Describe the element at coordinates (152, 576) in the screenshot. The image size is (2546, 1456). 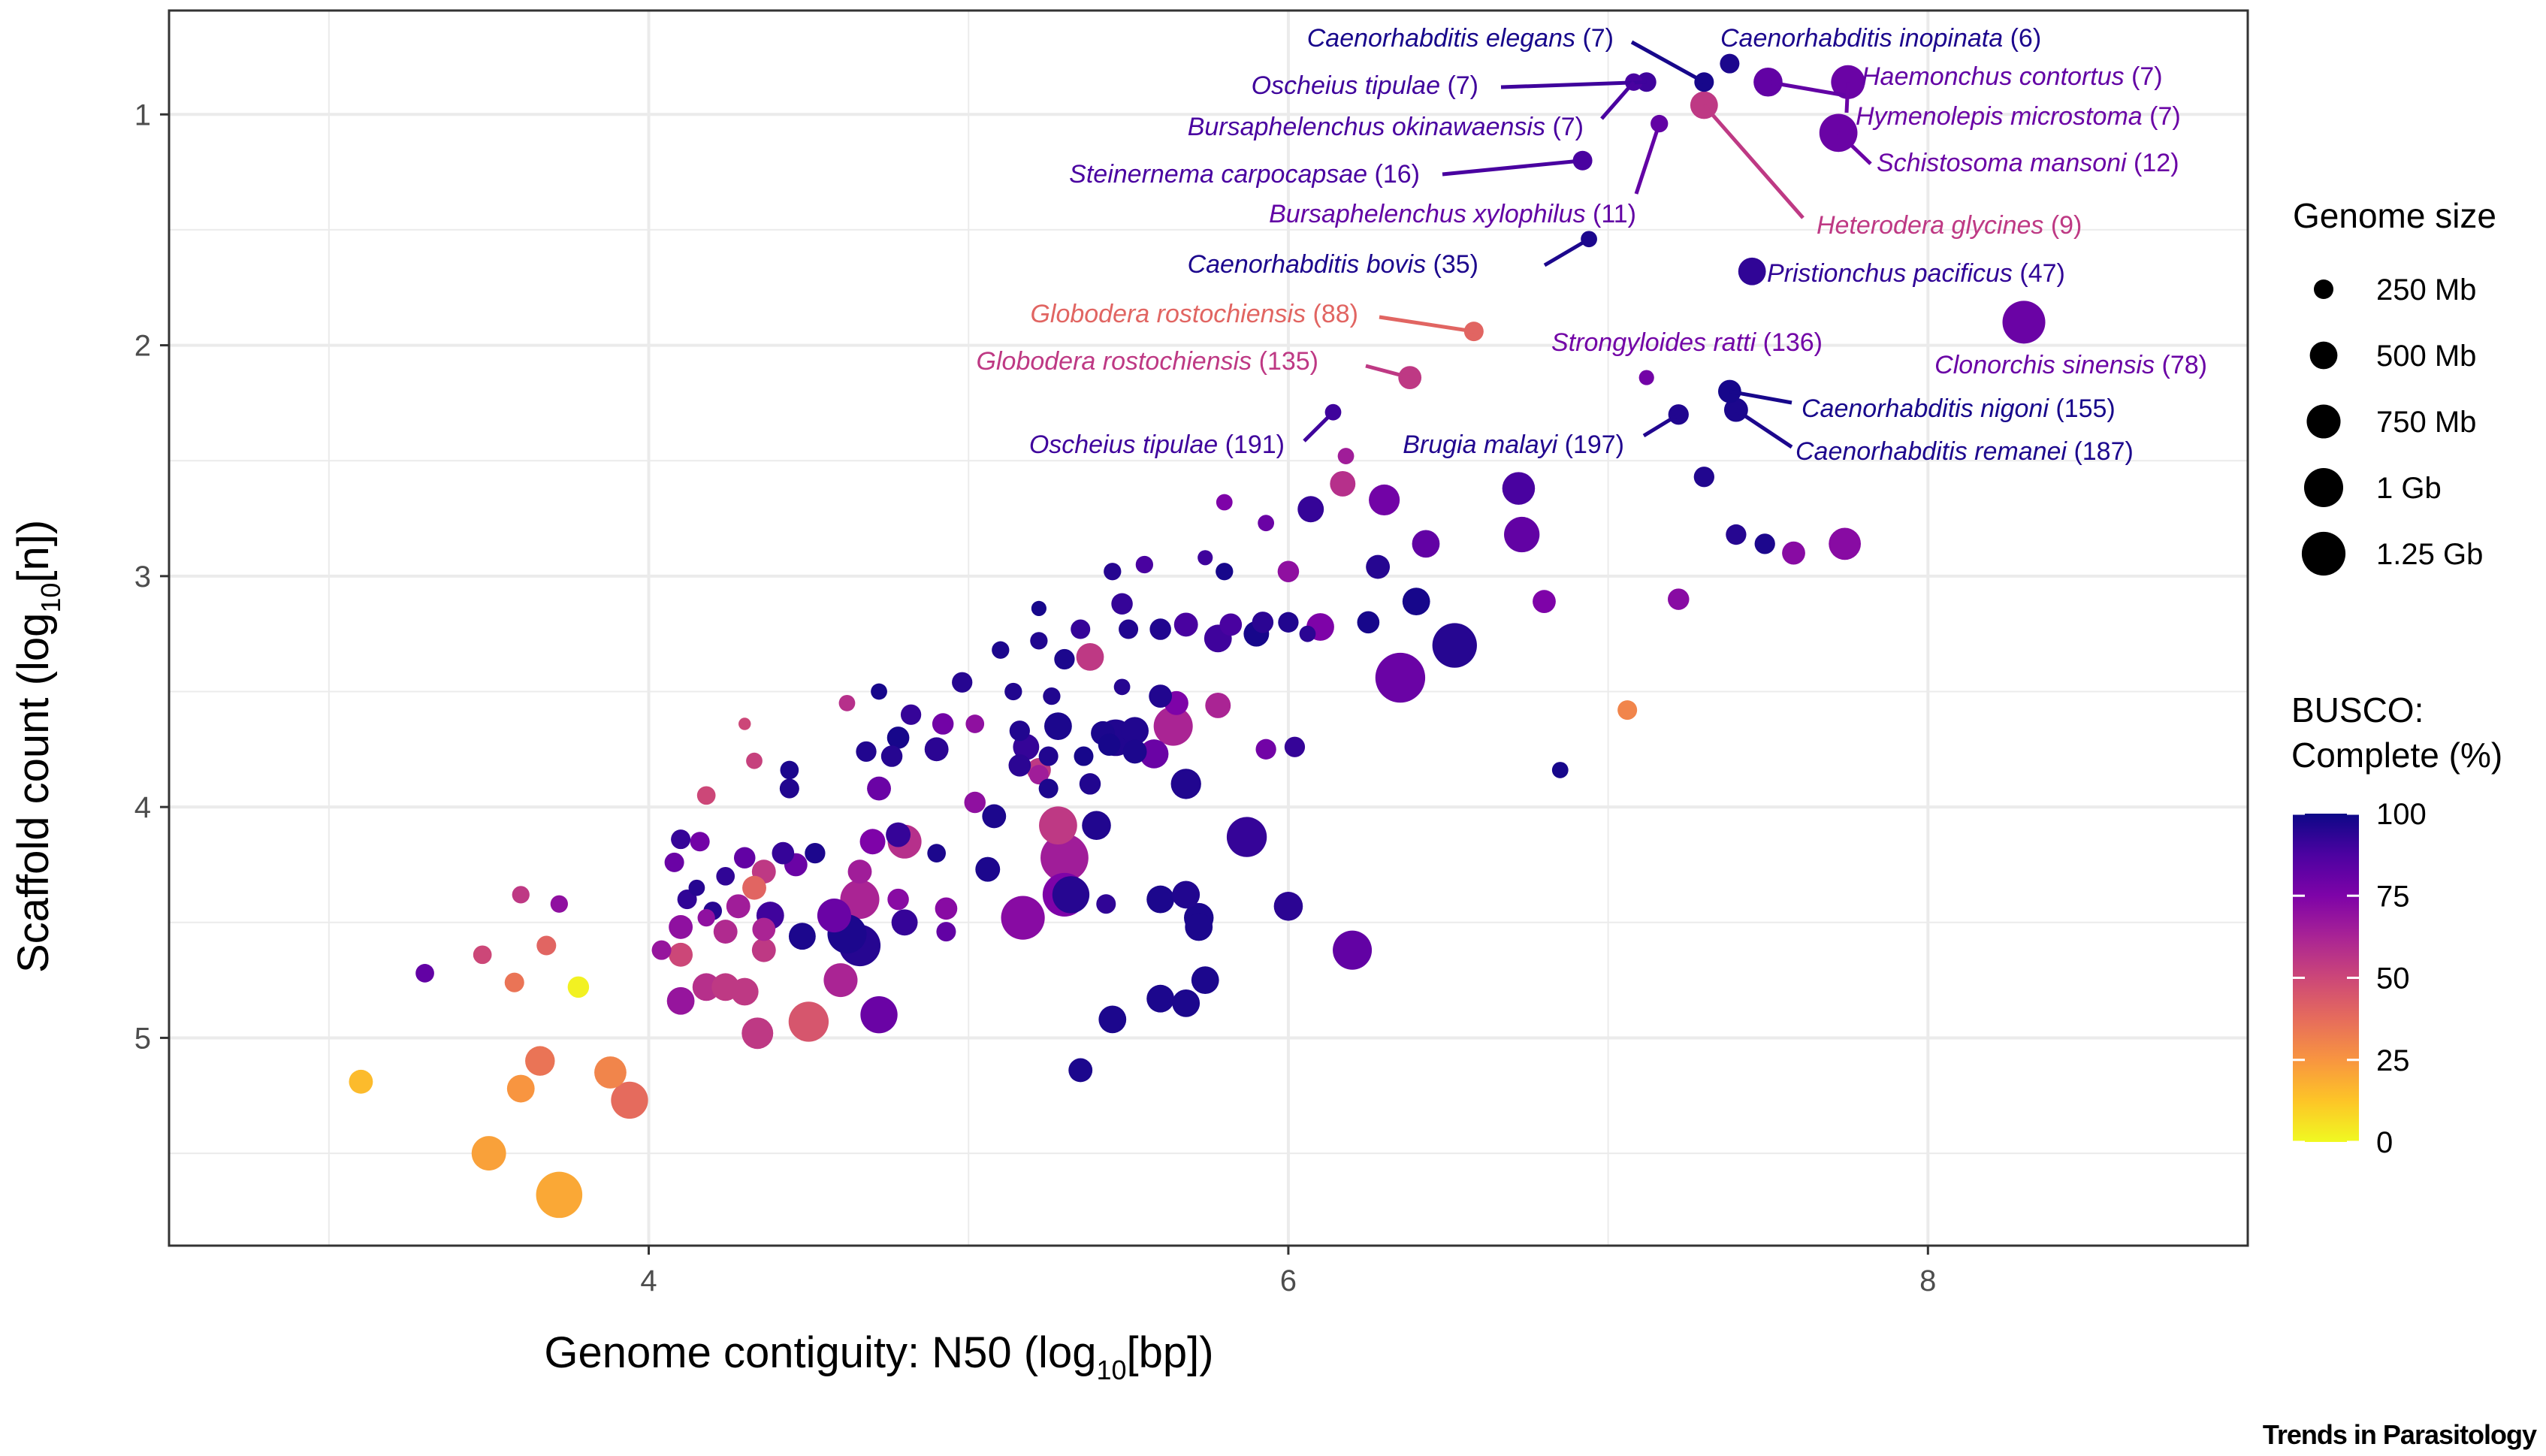
I see `y-axis-ticks: 1 2 3 4 5` at that location.